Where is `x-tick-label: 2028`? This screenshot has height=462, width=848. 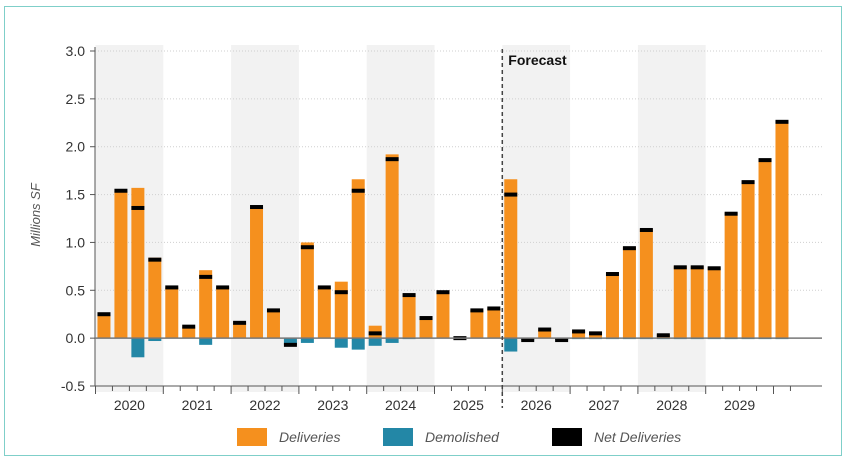
x-tick-label: 2028 is located at coordinates (671, 405).